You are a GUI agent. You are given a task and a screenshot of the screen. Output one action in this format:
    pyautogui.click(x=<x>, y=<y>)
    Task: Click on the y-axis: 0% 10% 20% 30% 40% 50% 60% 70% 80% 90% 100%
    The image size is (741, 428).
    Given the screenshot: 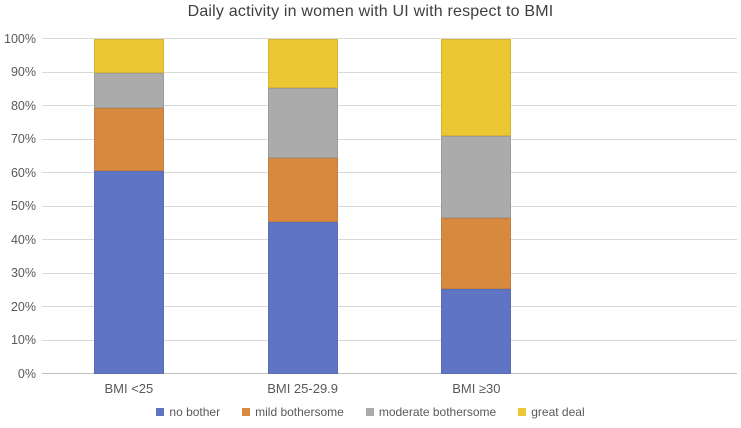 What is the action you would take?
    pyautogui.click(x=18, y=214)
    